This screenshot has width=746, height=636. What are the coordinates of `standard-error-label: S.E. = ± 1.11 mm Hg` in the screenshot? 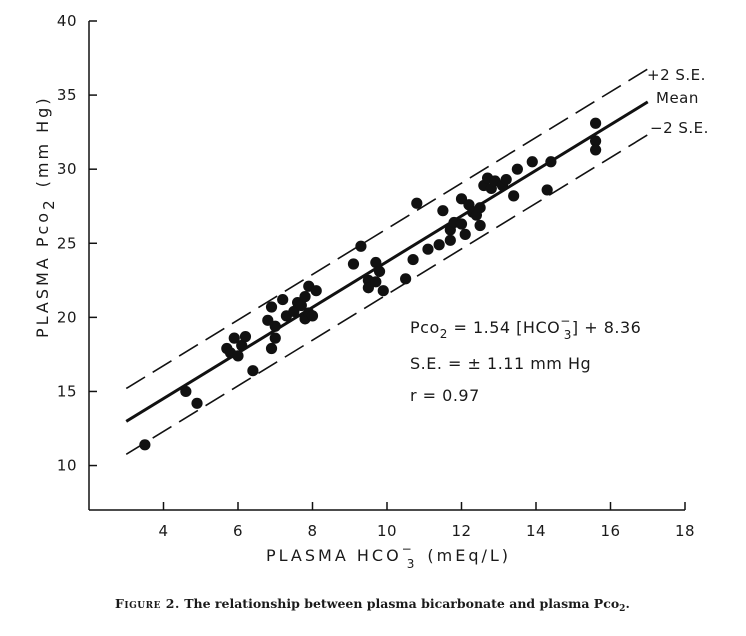 It's located at (500, 363).